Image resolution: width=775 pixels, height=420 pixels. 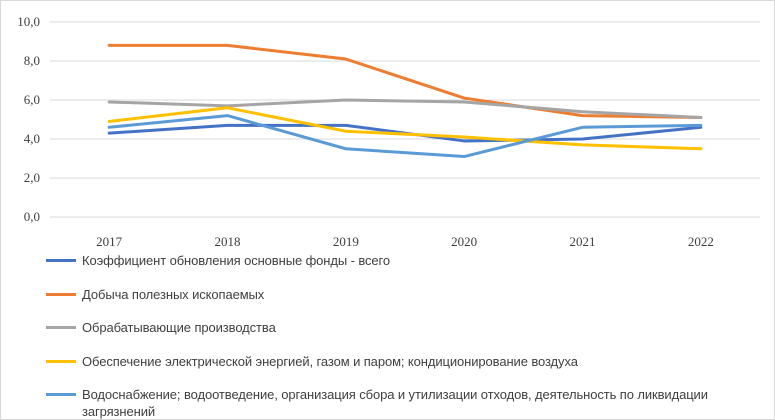 What do you see at coordinates (109, 241) in the screenshot?
I see `x-tick-label: 2017` at bounding box center [109, 241].